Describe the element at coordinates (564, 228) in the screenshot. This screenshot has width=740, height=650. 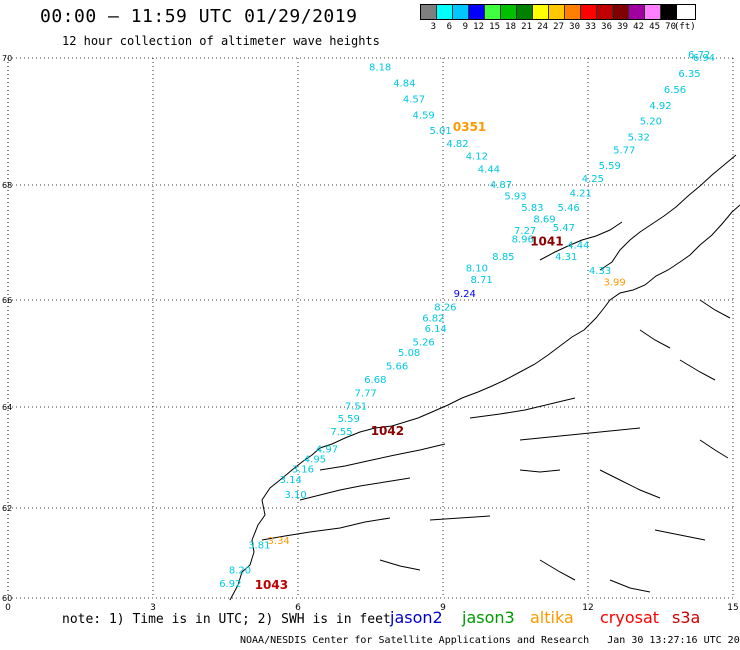
I see `wave-height-label: 5.47` at that location.